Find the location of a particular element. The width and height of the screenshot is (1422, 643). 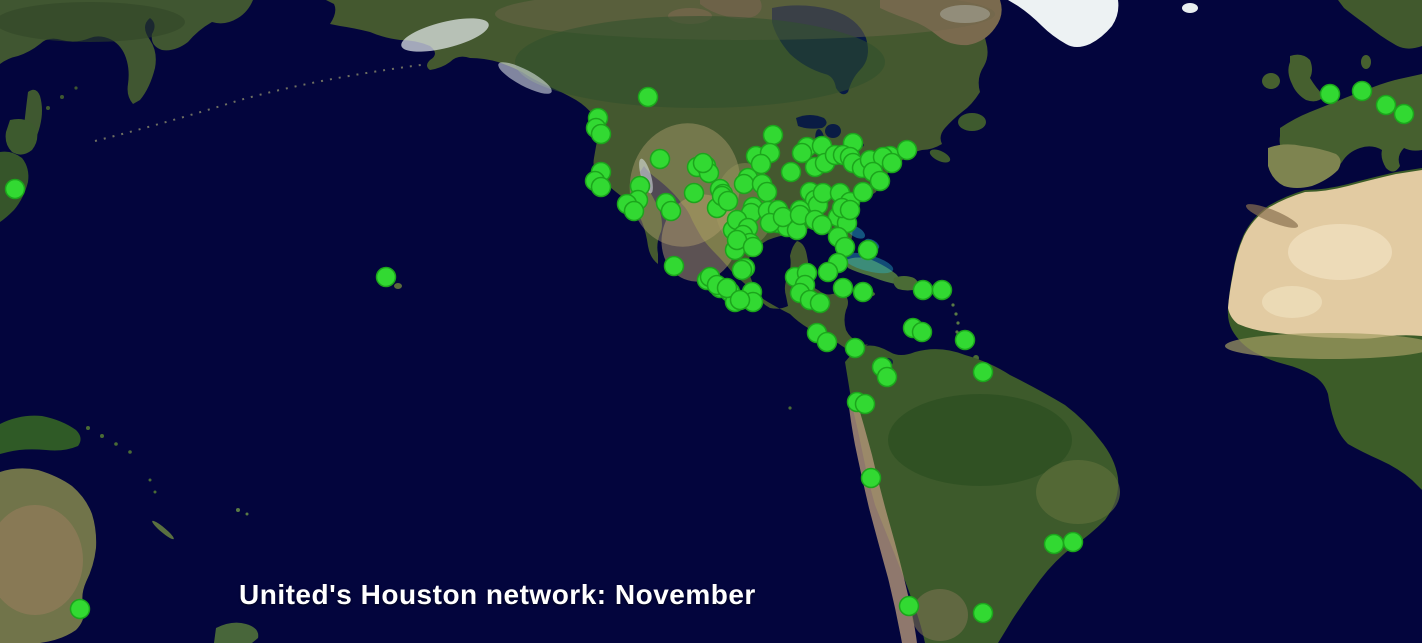

hispaniola is located at coordinates (906, 283).